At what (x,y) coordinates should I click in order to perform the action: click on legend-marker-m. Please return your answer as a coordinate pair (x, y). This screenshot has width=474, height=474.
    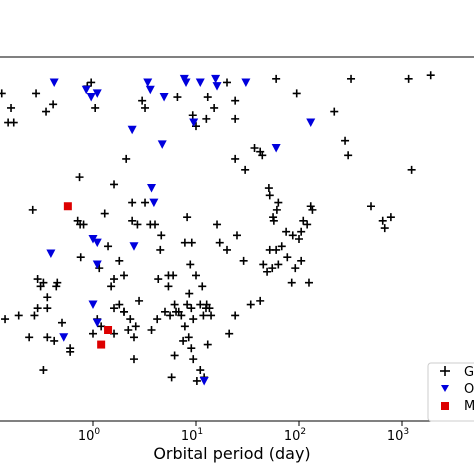
    Looking at the image, I should click on (445, 406).